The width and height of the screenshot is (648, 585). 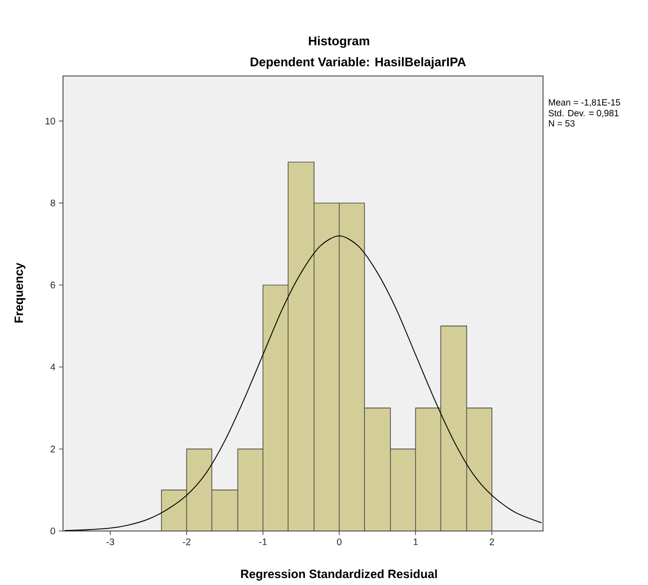 What do you see at coordinates (339, 575) in the screenshot?
I see `x-axis-title: Regression Standardized Residual` at bounding box center [339, 575].